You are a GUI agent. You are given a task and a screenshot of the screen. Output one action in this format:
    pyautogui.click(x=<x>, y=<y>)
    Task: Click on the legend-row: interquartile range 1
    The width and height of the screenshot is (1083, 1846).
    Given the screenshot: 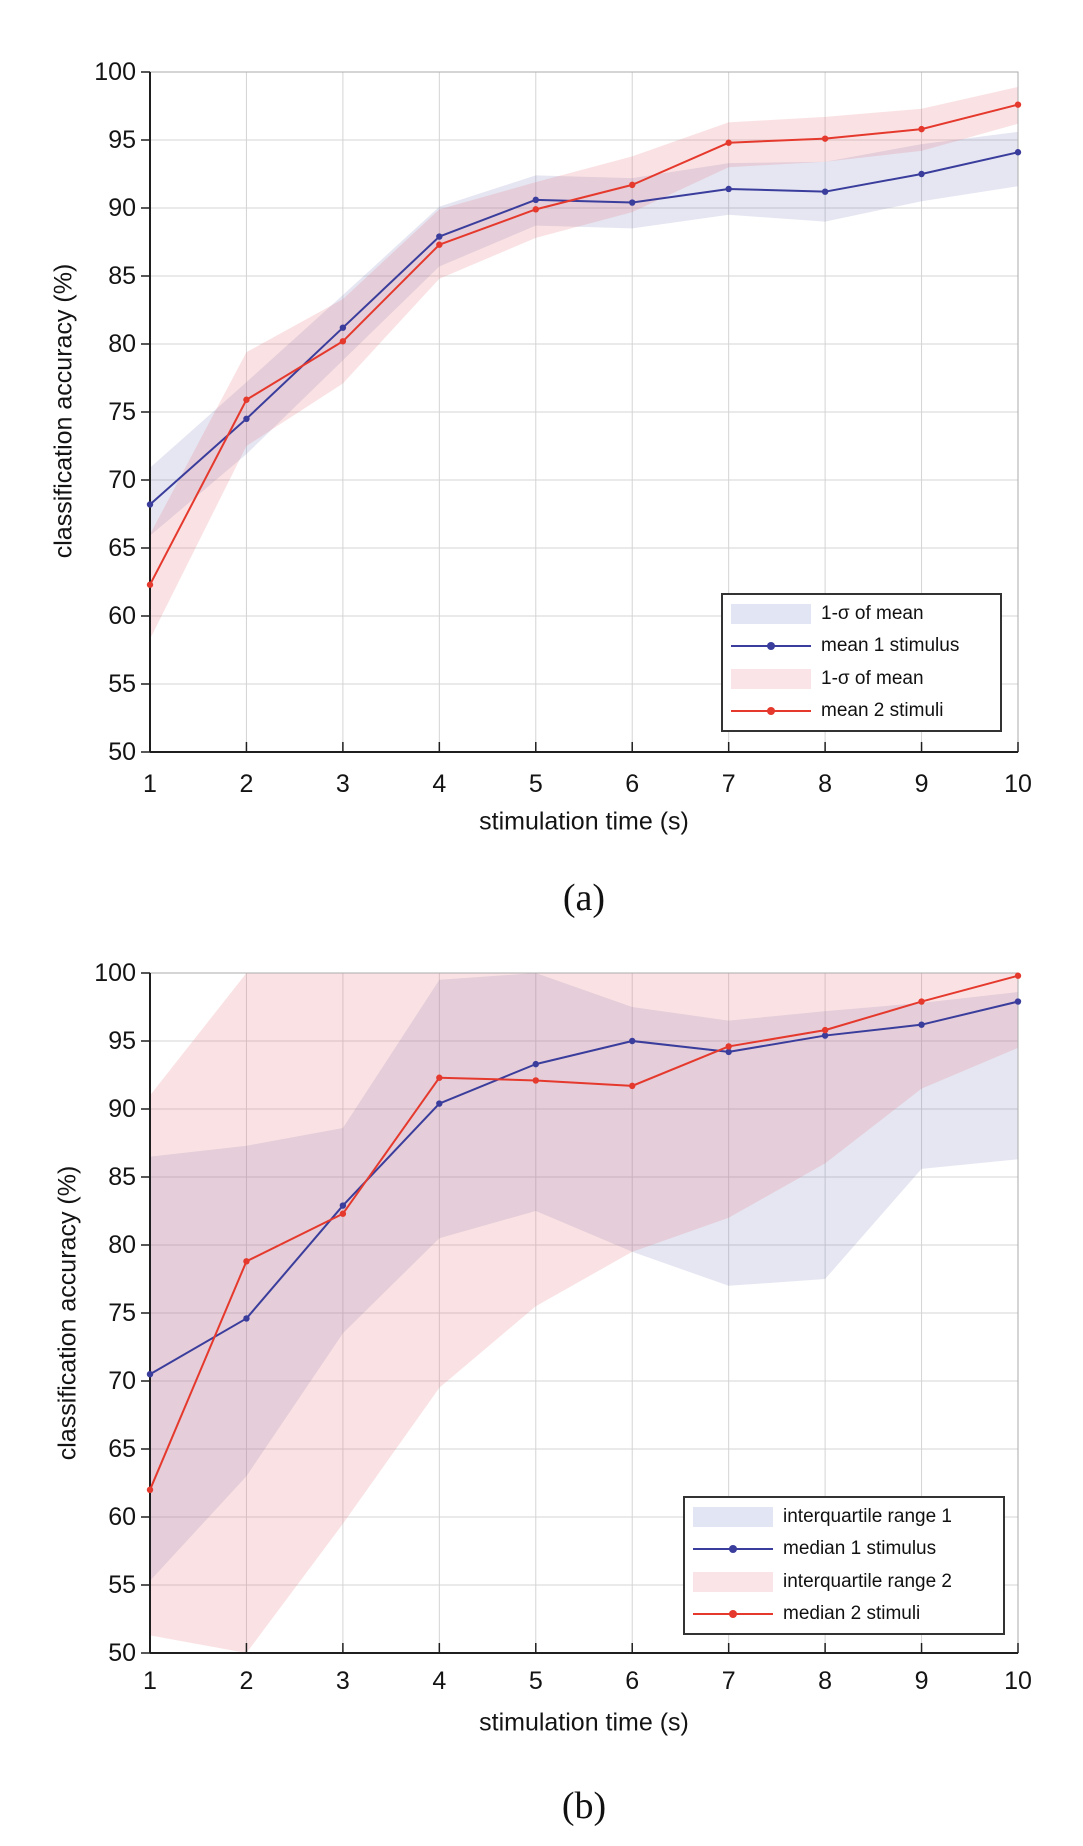 What is the action you would take?
    pyautogui.click(x=844, y=1517)
    